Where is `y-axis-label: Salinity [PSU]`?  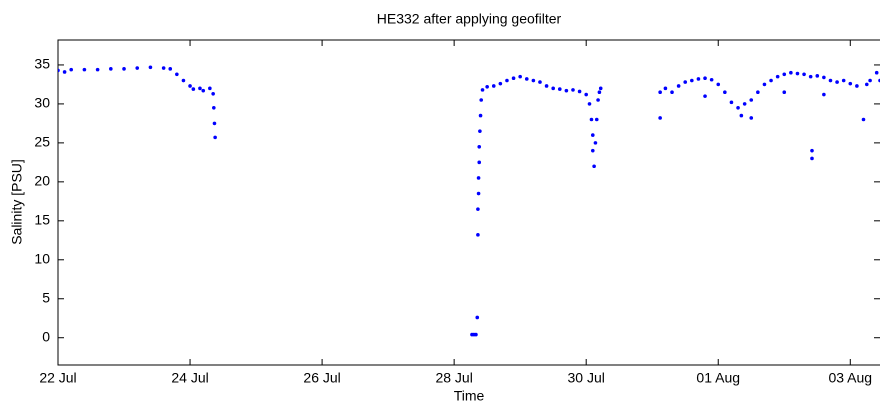
y-axis-label: Salinity [PSU] is located at coordinates (17, 202).